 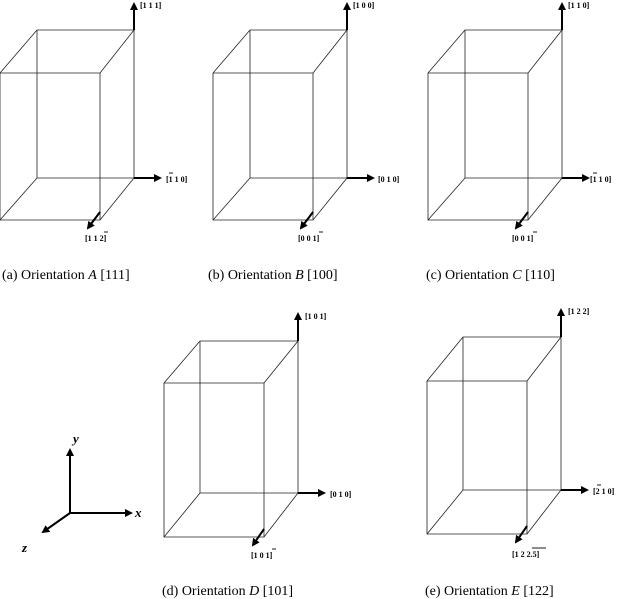 What do you see at coordinates (251, 275) in the screenshot?
I see `caption-b-prefix: (b) Orientation` at bounding box center [251, 275].